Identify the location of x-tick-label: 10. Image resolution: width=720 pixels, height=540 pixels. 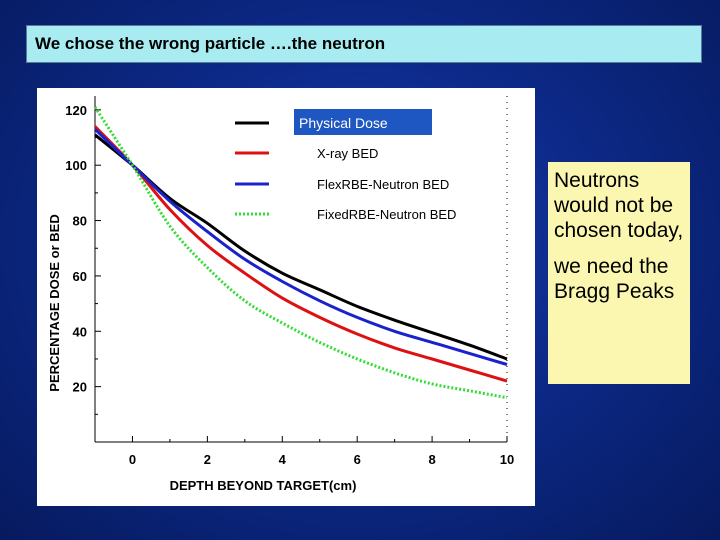
(507, 459).